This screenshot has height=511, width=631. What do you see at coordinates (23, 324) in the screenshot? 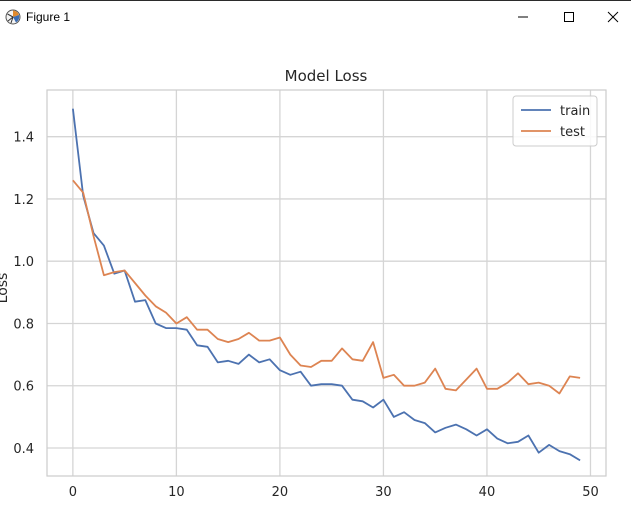
I see `y-tick-label: 0.8` at bounding box center [23, 324].